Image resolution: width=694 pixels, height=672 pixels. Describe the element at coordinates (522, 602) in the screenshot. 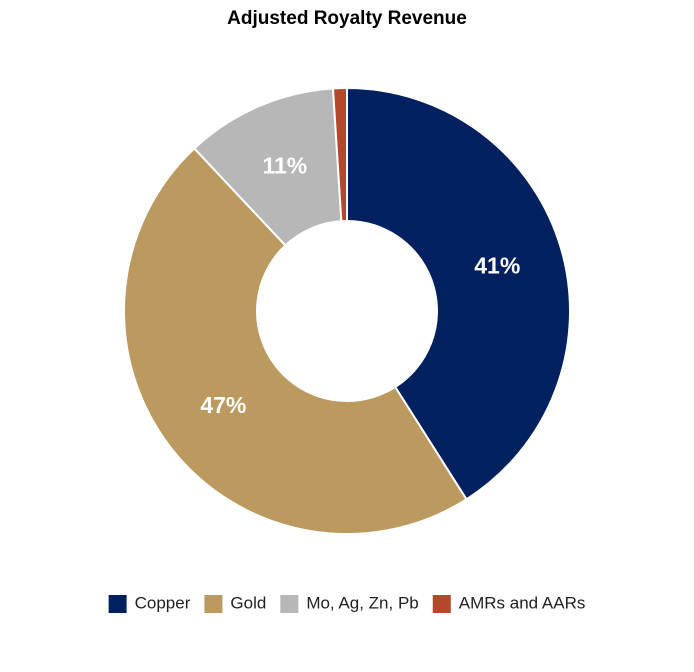

I see `legend-label: AMRs and AARs` at that location.